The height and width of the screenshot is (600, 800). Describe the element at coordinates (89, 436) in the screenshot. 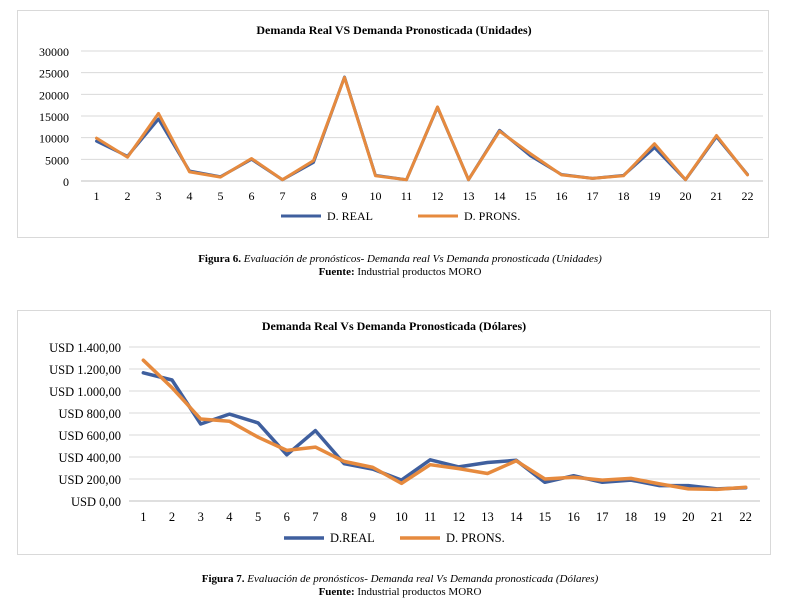

I see `chart-2-y-tick-label: USD 600,00` at that location.